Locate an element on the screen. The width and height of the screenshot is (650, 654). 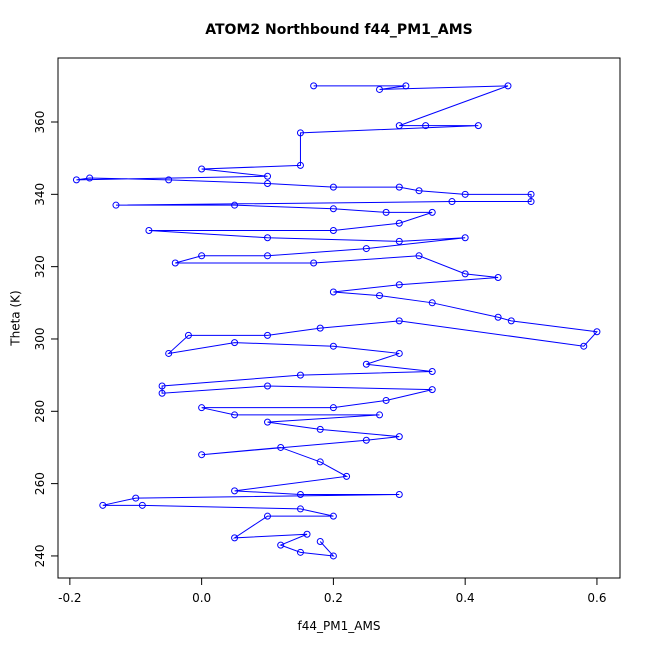
chart-title: ATOM2 Northbound f44_PM1_AMS is located at coordinates (338, 30).